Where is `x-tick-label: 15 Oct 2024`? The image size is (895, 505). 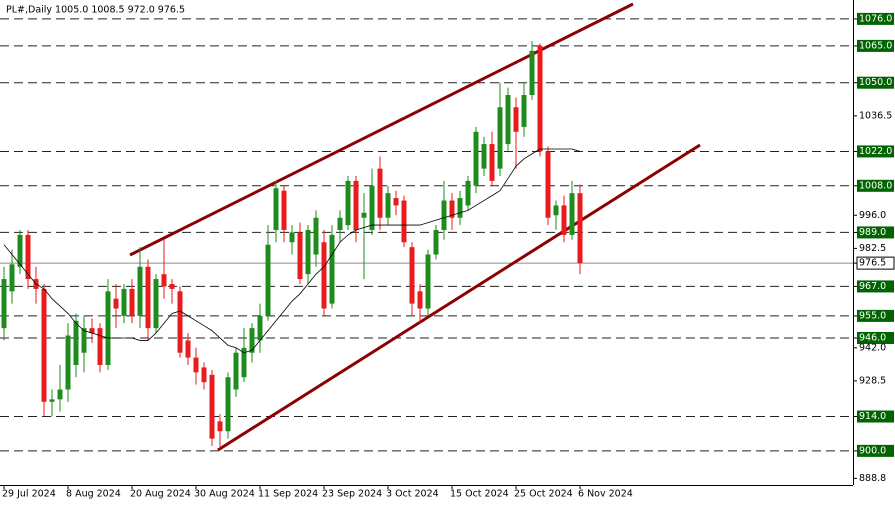
x-tick-label: 15 Oct 2024 is located at coordinates (479, 494).